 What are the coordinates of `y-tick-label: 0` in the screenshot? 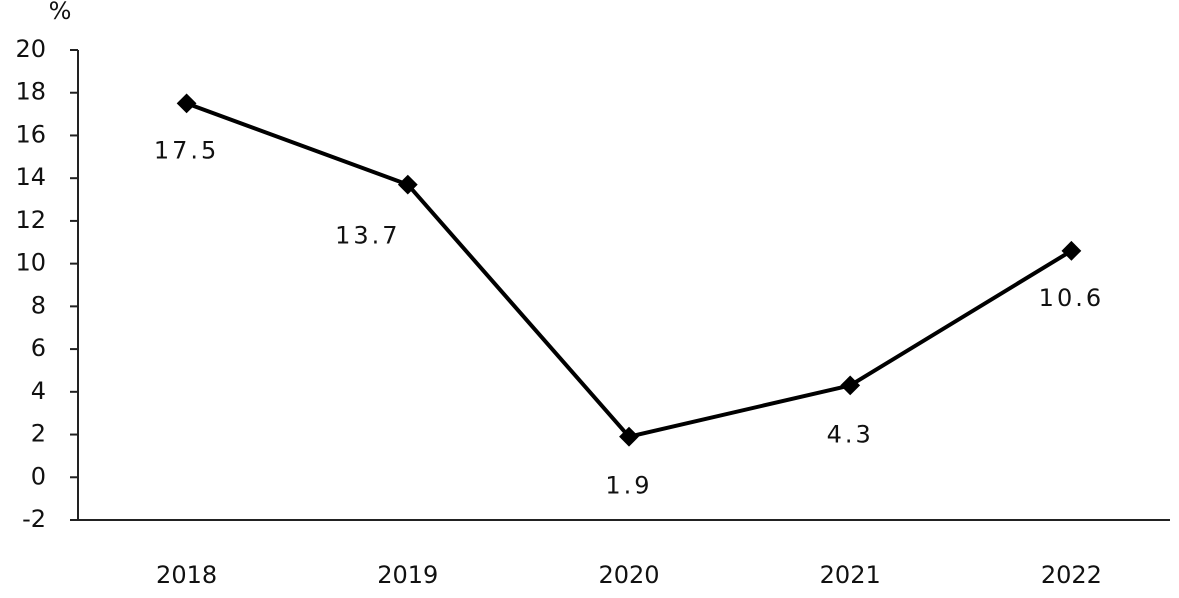 It's located at (38, 476).